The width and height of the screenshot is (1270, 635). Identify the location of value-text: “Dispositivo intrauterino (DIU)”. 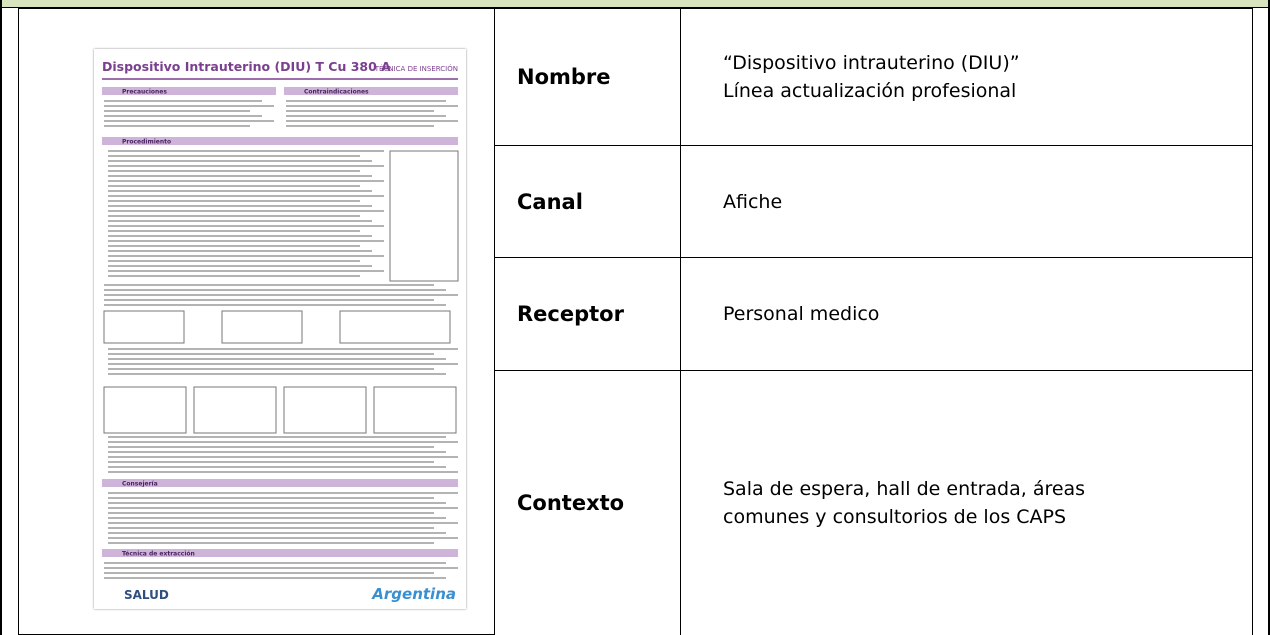
(871, 63).